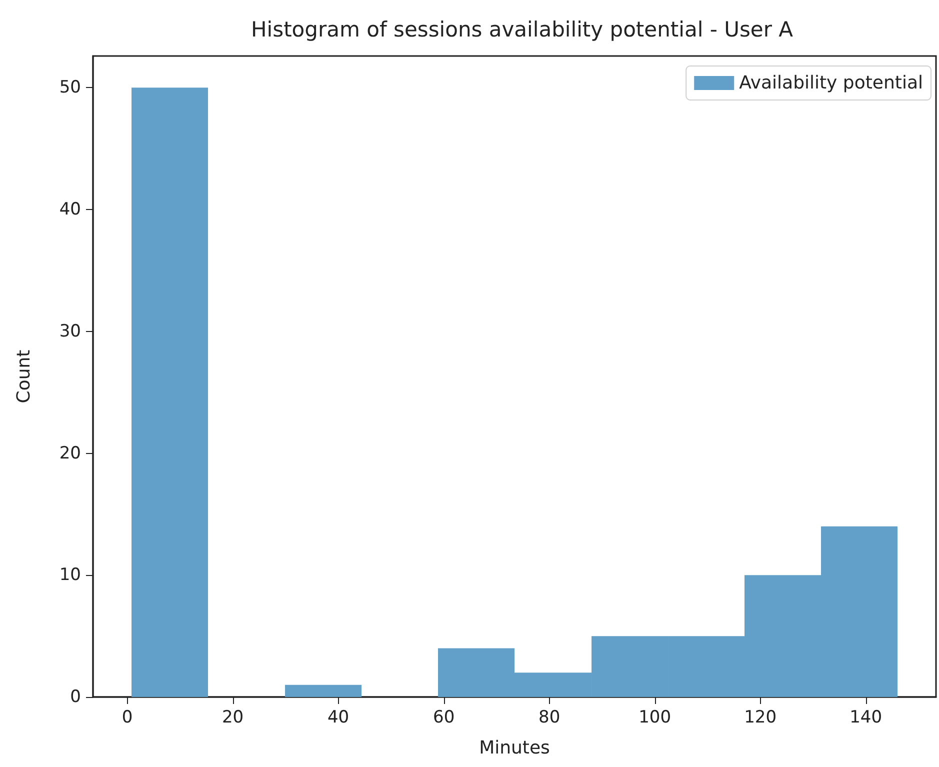 The image size is (939, 767). What do you see at coordinates (338, 718) in the screenshot?
I see `x-tick-label: 40` at bounding box center [338, 718].